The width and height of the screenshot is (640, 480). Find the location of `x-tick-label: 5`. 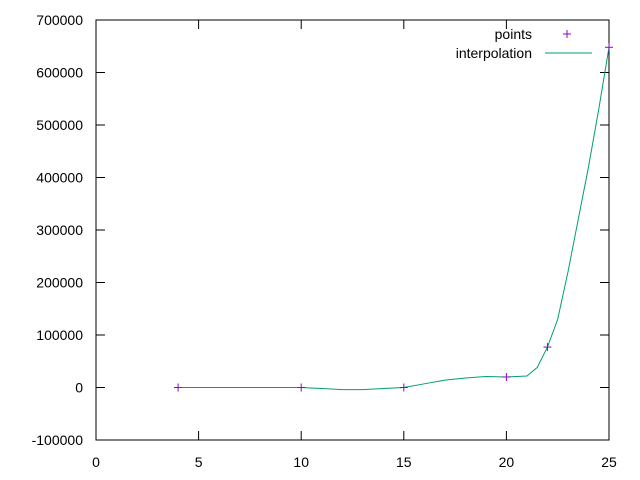

x-tick-label: 5 is located at coordinates (199, 462).